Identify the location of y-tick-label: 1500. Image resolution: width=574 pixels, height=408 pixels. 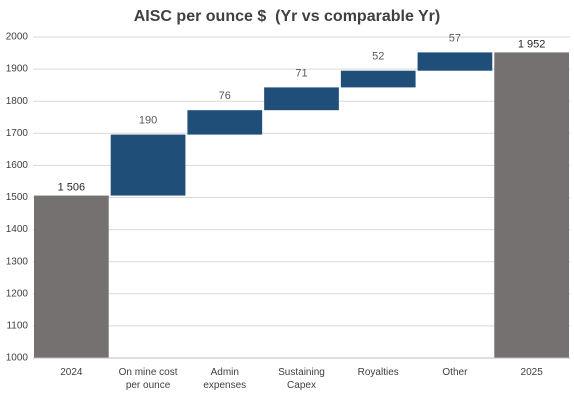
(17, 197).